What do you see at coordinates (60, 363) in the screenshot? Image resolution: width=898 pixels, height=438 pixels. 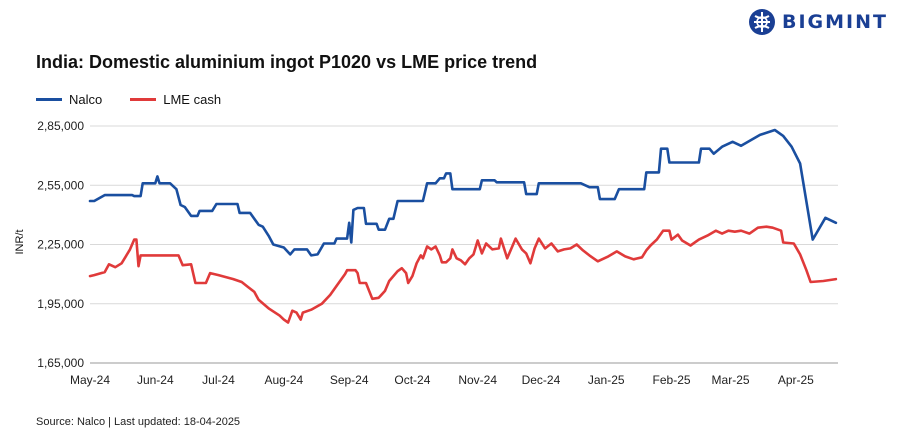 I see `y-tick-label: 1,65,000` at bounding box center [60, 363].